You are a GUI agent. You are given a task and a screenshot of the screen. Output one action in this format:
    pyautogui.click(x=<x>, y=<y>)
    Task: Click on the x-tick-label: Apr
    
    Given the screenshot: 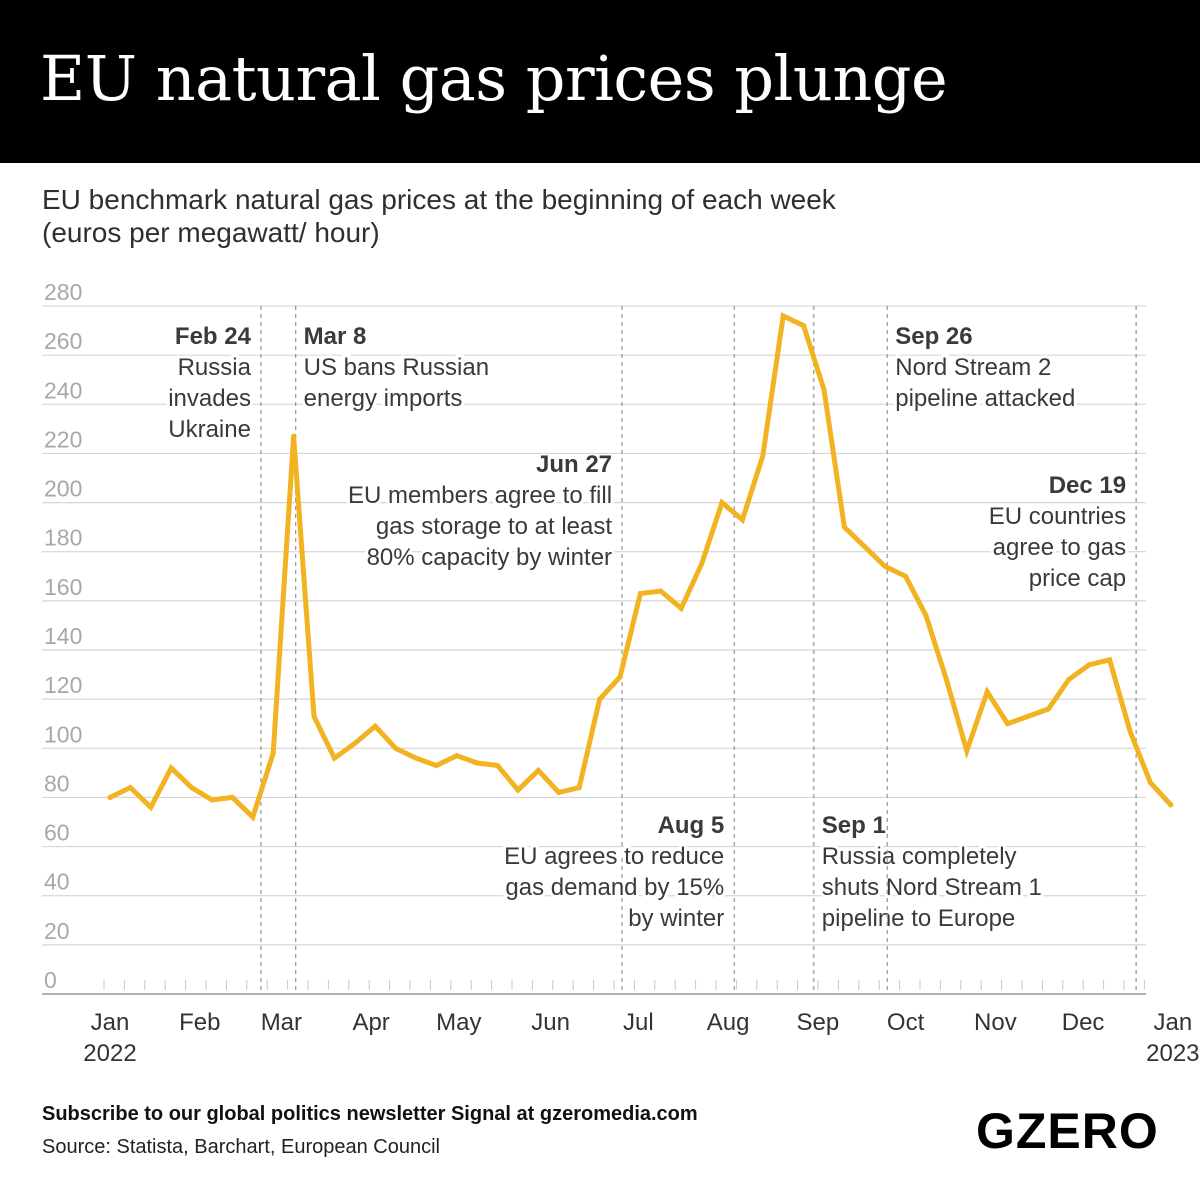 What is the action you would take?
    pyautogui.click(x=370, y=1022)
    